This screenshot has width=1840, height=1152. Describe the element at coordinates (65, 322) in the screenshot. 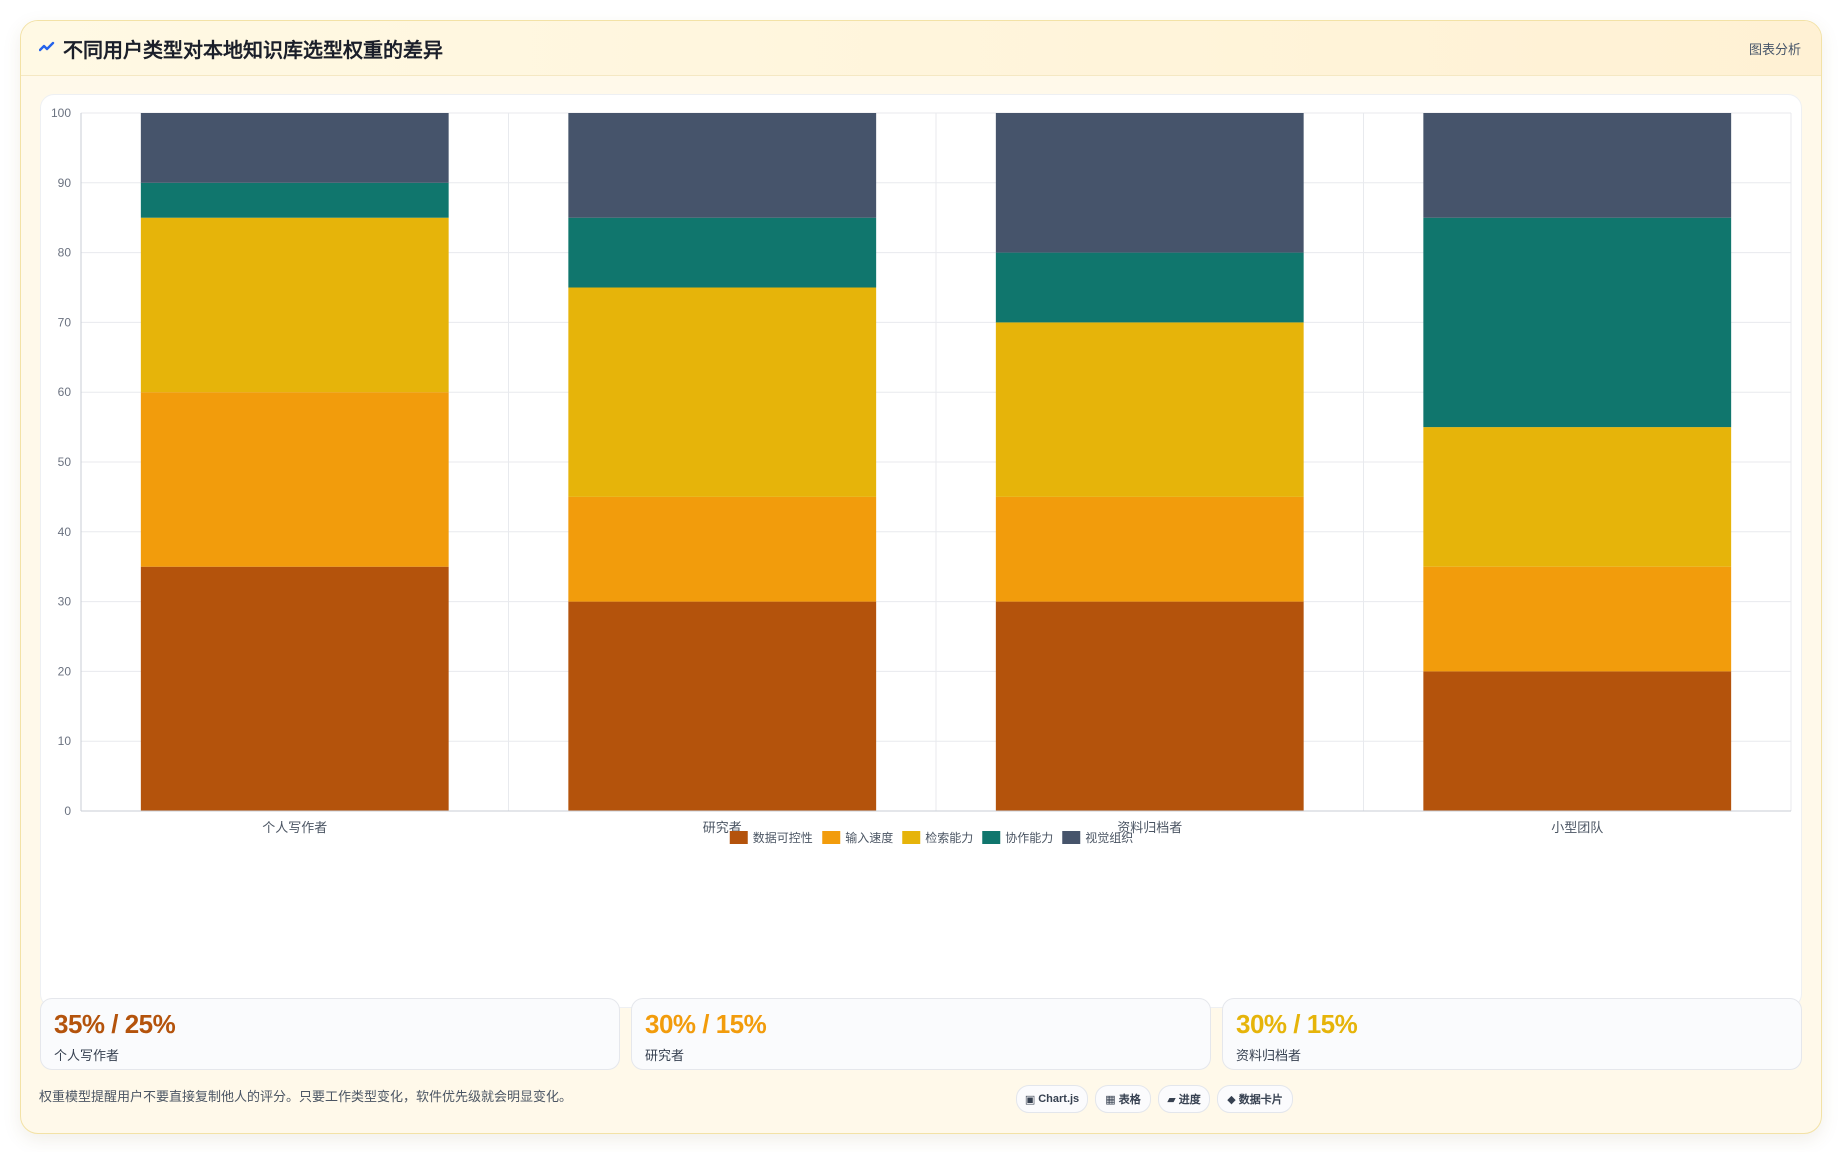

I see `y-tick-label: 70` at that location.